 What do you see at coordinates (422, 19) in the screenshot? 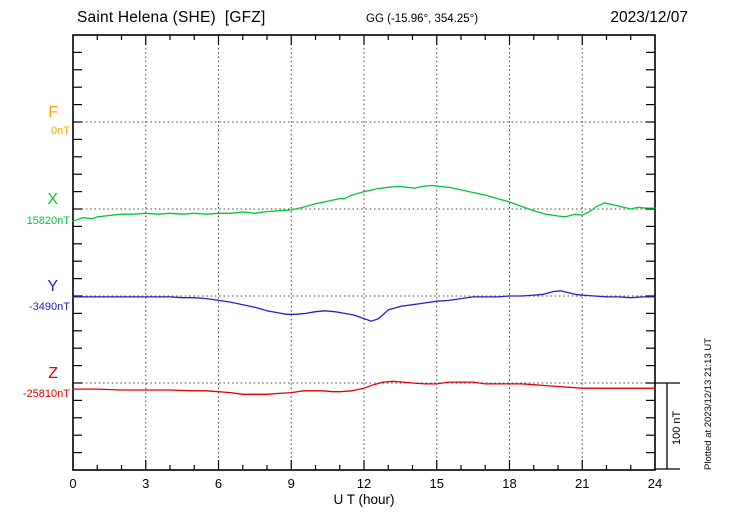
I see `gg-coordinates: GG (-15.96°, 354.25°)` at bounding box center [422, 19].